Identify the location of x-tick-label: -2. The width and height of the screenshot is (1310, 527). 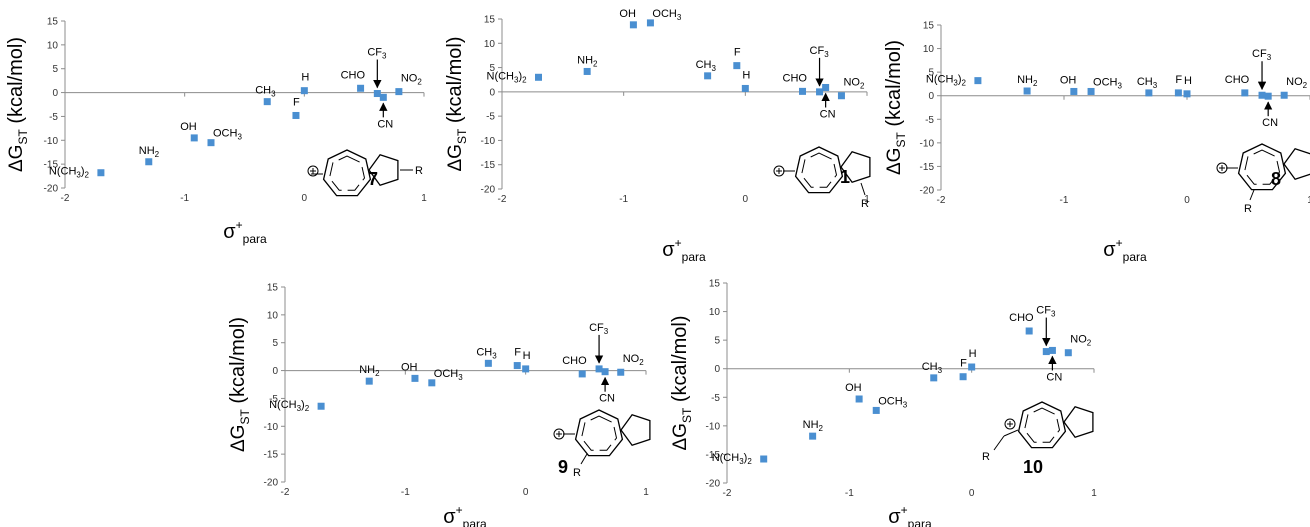
(285, 492).